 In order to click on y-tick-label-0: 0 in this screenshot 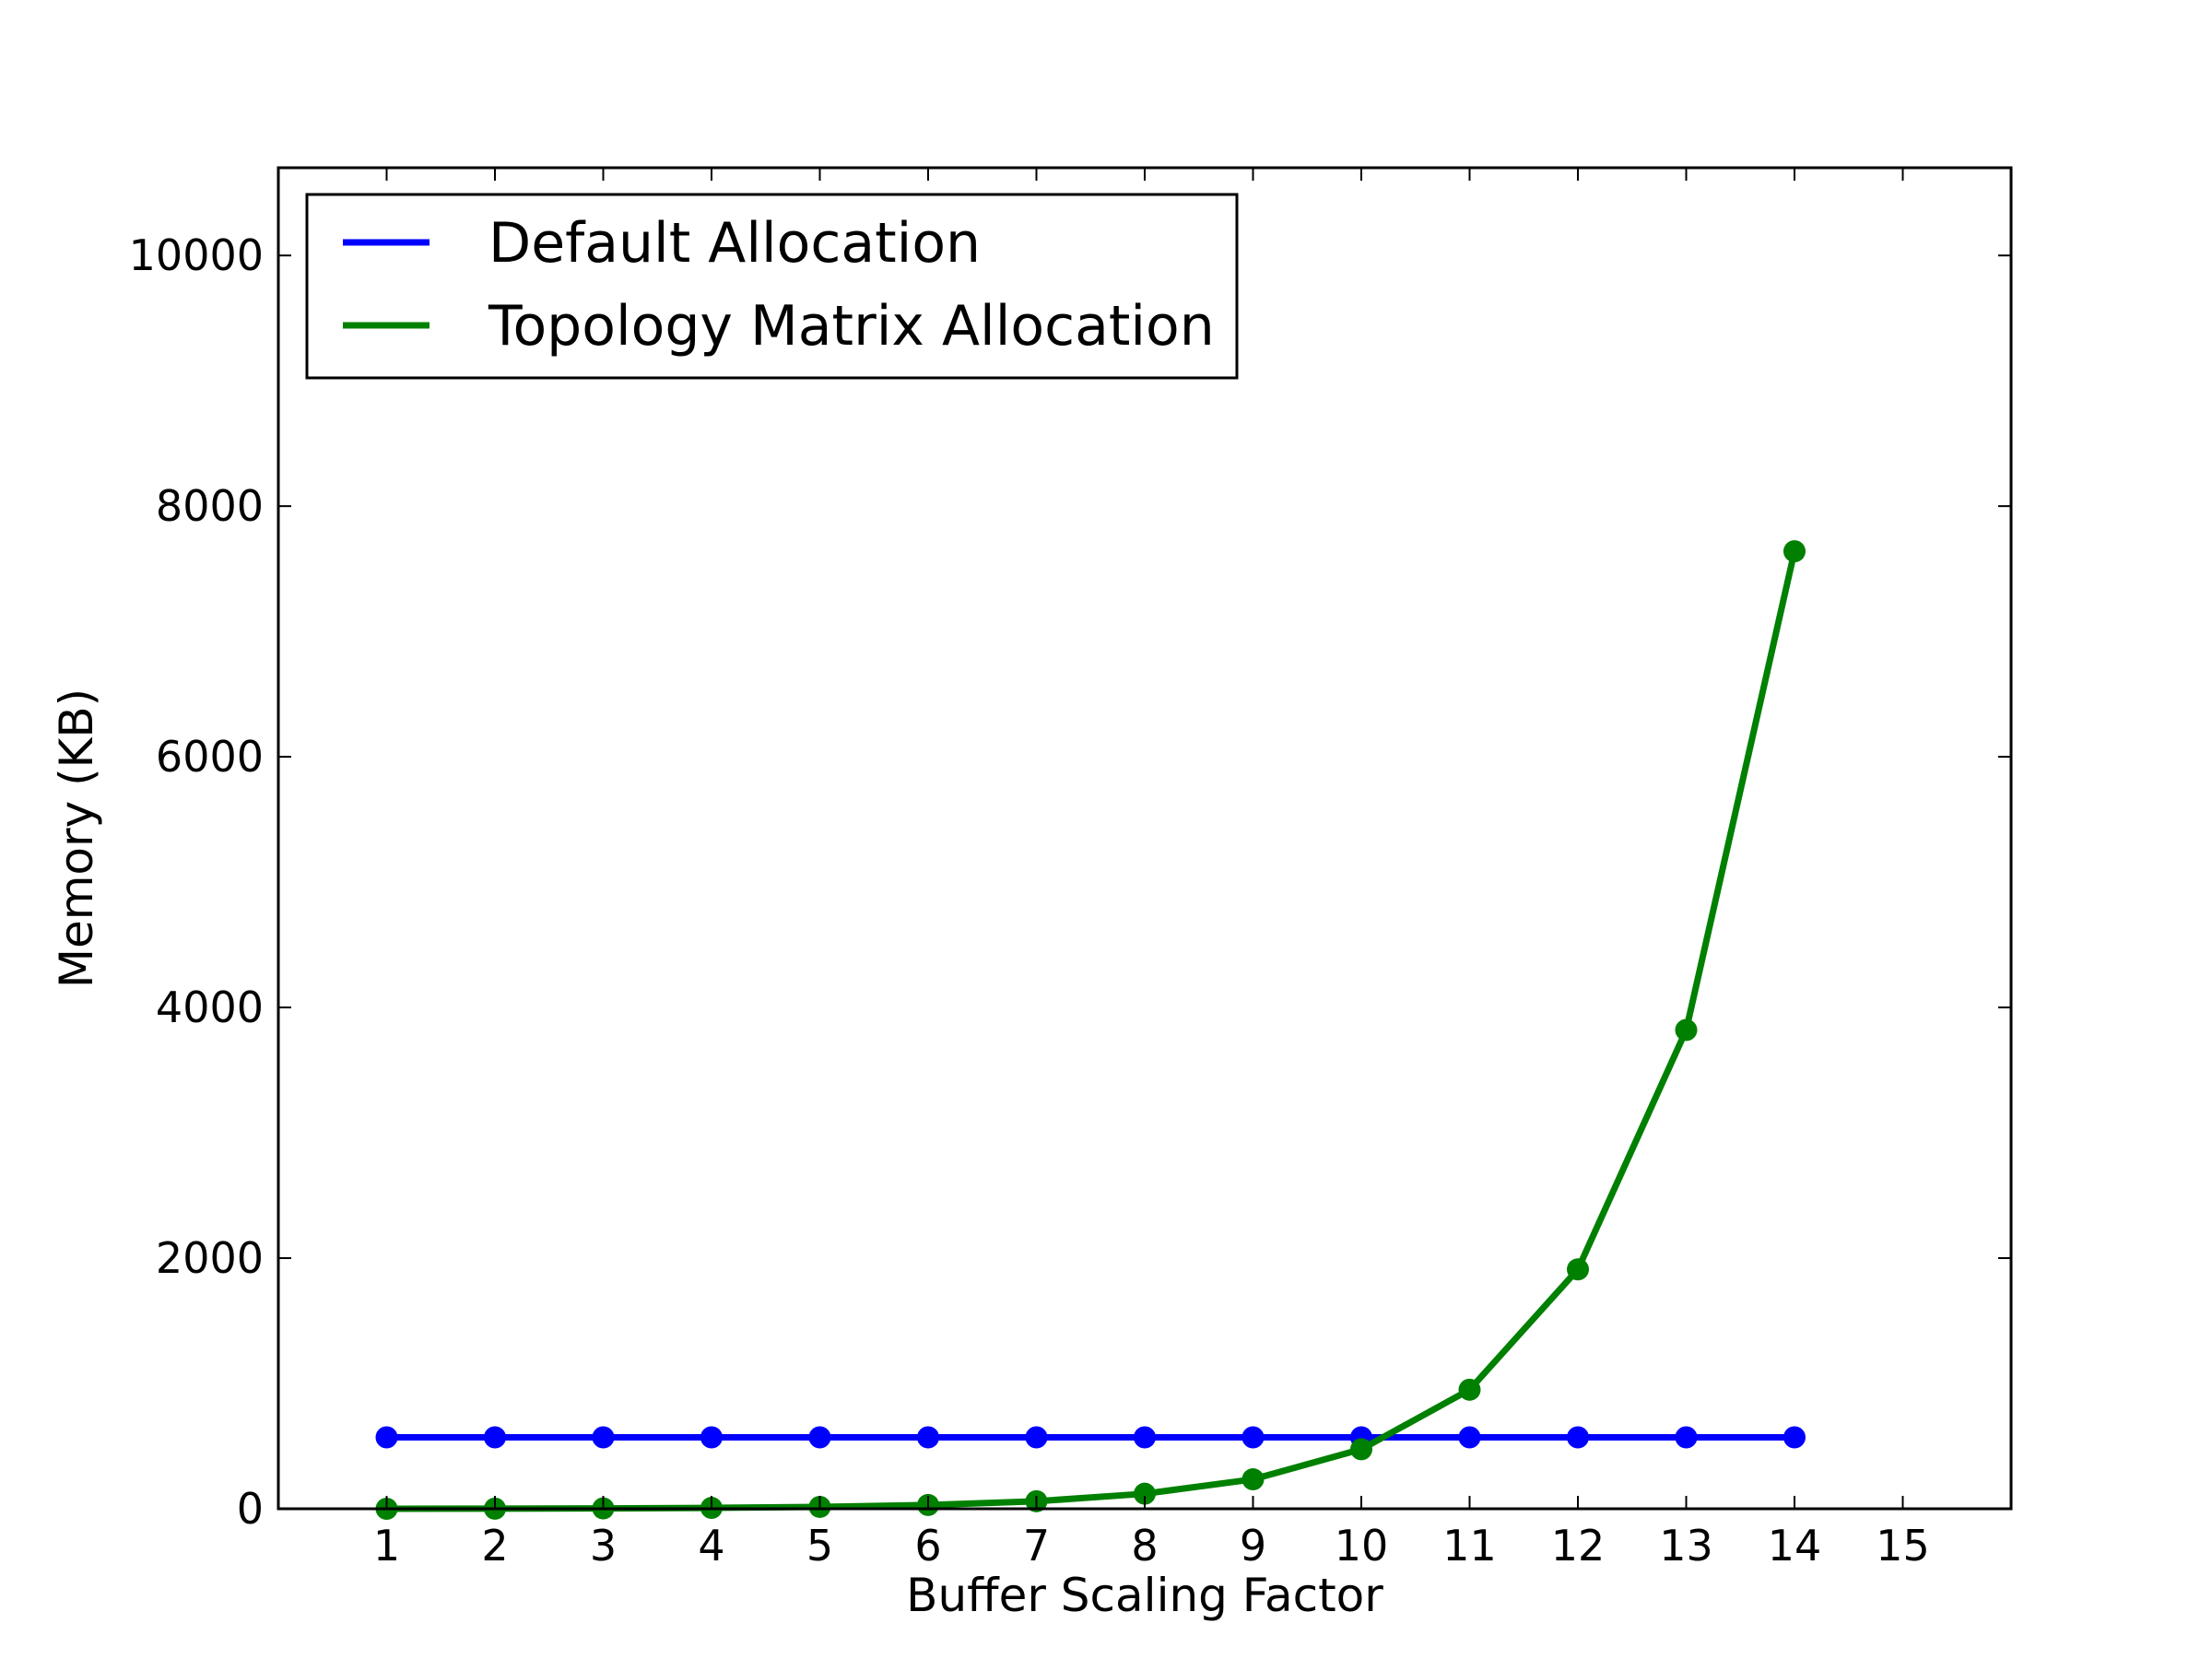, I will do `click(250, 1509)`.